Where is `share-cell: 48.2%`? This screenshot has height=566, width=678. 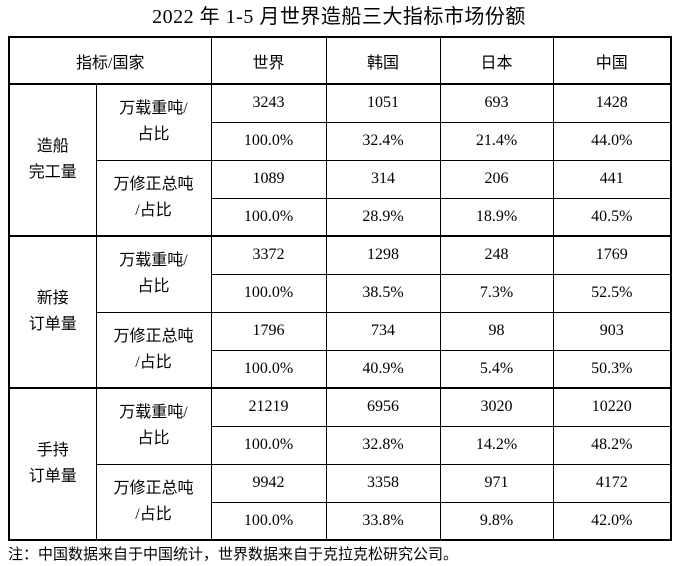 share-cell: 48.2% is located at coordinates (612, 445).